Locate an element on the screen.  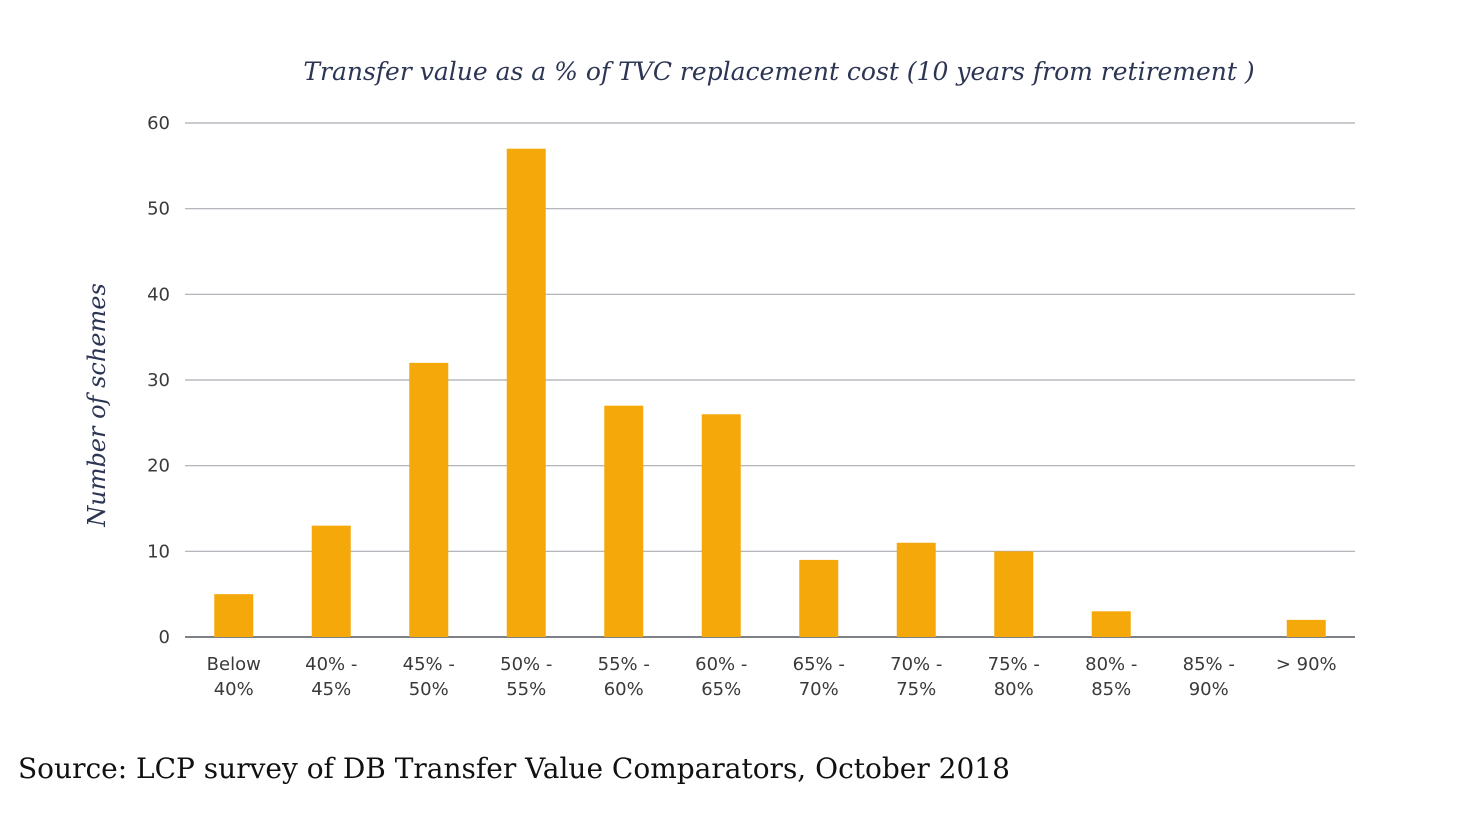
x-tick-label-line: 40% is located at coordinates (234, 689).